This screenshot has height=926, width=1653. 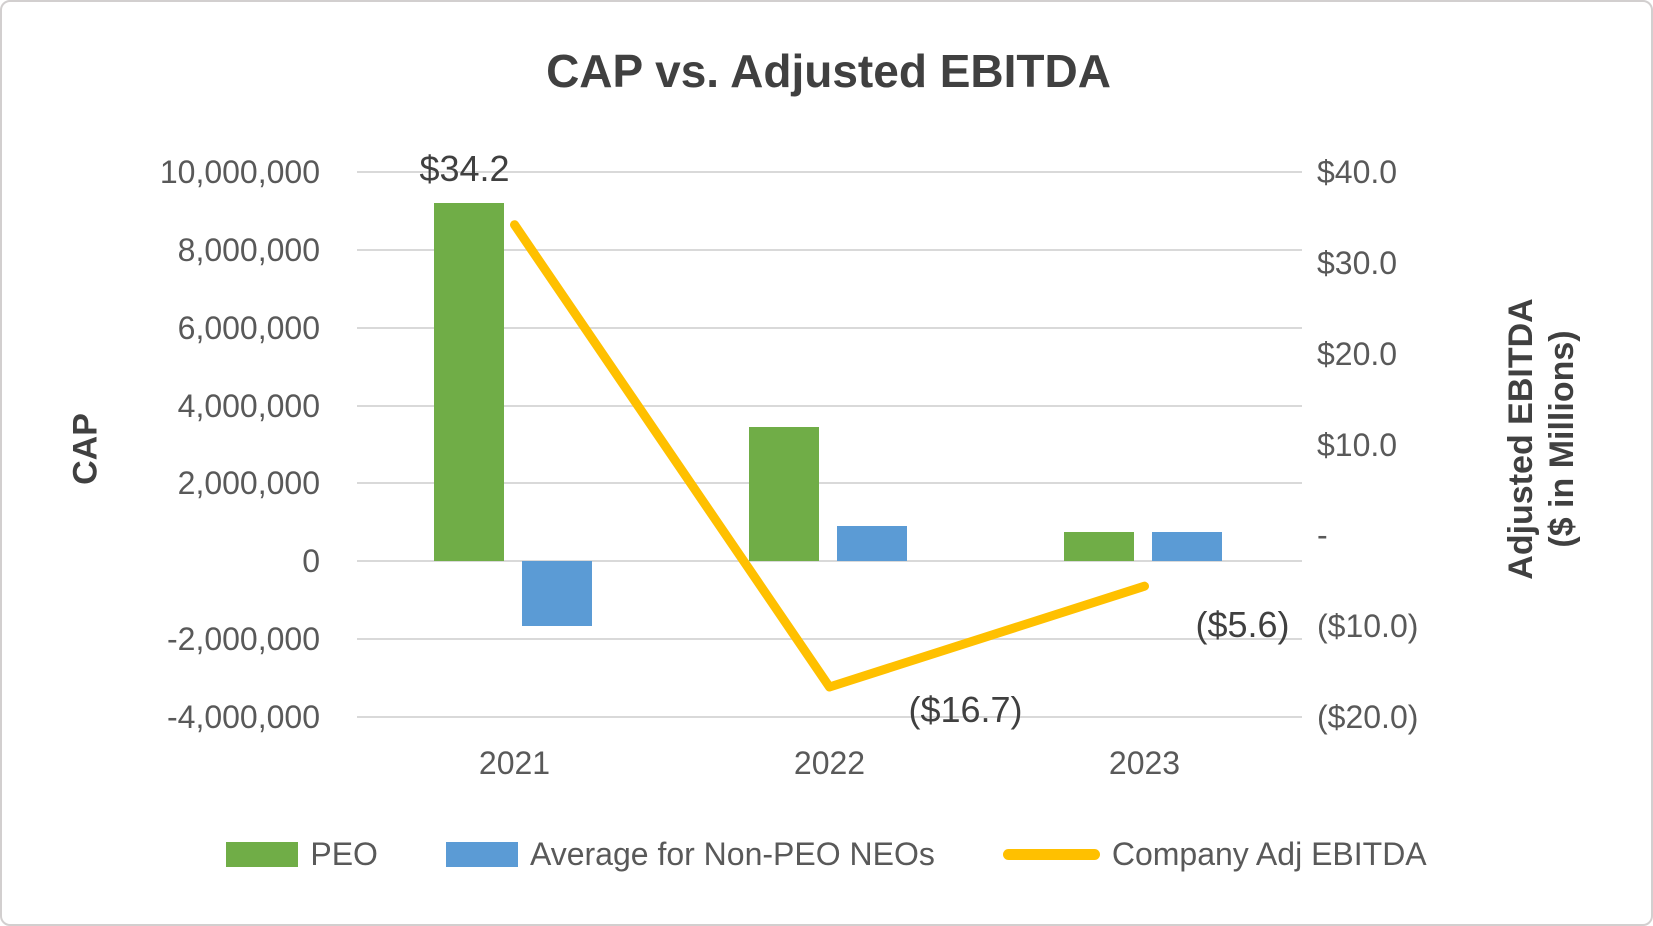 What do you see at coordinates (239, 172) in the screenshot?
I see `y-axis-tick-label: 10,000,000` at bounding box center [239, 172].